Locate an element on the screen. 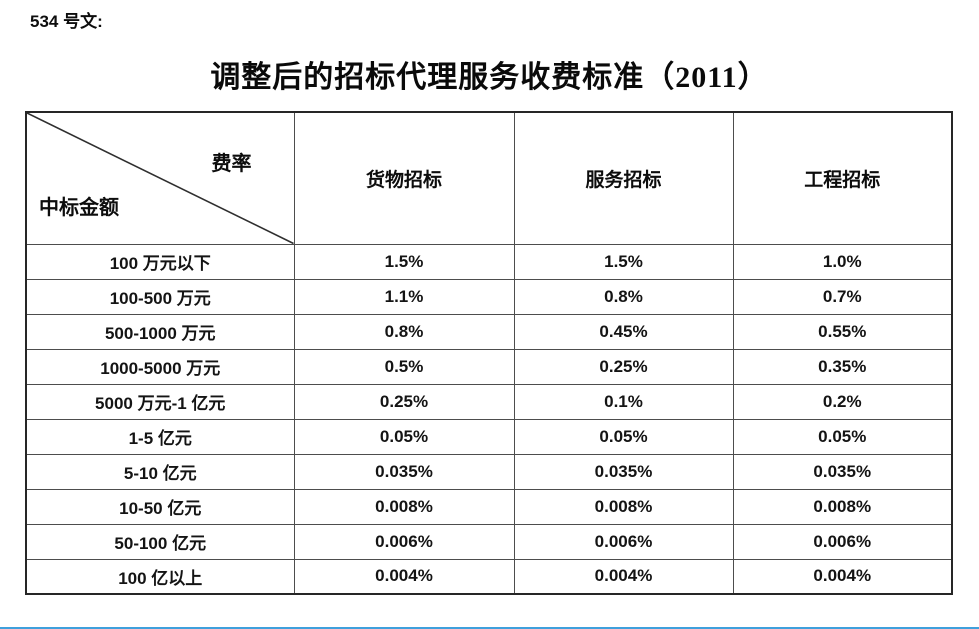  column-header-engineering: 工程招标 is located at coordinates (842, 178).